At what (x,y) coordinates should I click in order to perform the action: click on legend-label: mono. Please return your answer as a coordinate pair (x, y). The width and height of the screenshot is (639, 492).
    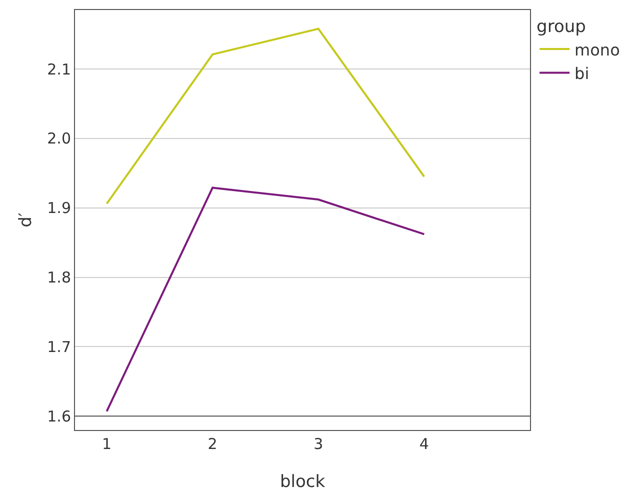
    Looking at the image, I should click on (597, 50).